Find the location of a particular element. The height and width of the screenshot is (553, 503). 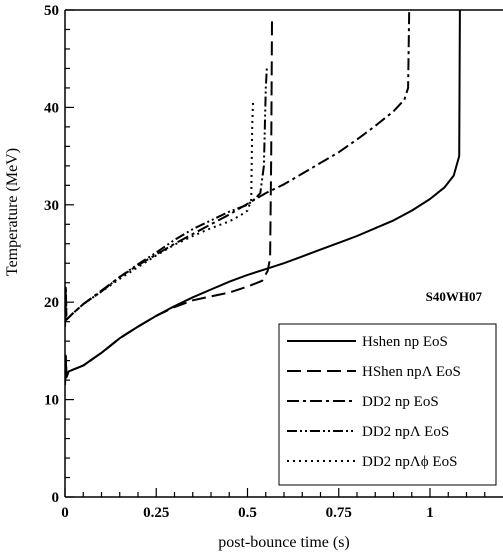

y-tick-label: 30 is located at coordinates (51, 206).